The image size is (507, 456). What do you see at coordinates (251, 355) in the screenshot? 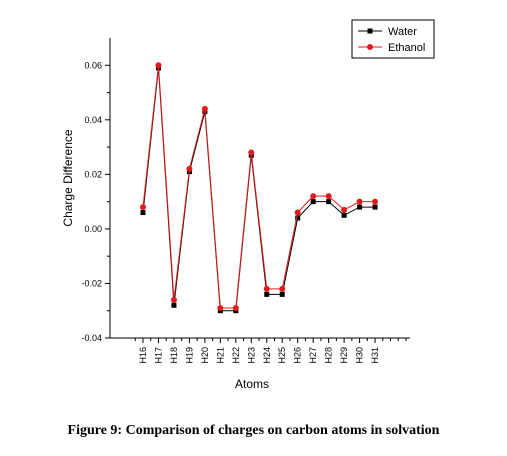
I see `x-tick-label: H23` at bounding box center [251, 355].